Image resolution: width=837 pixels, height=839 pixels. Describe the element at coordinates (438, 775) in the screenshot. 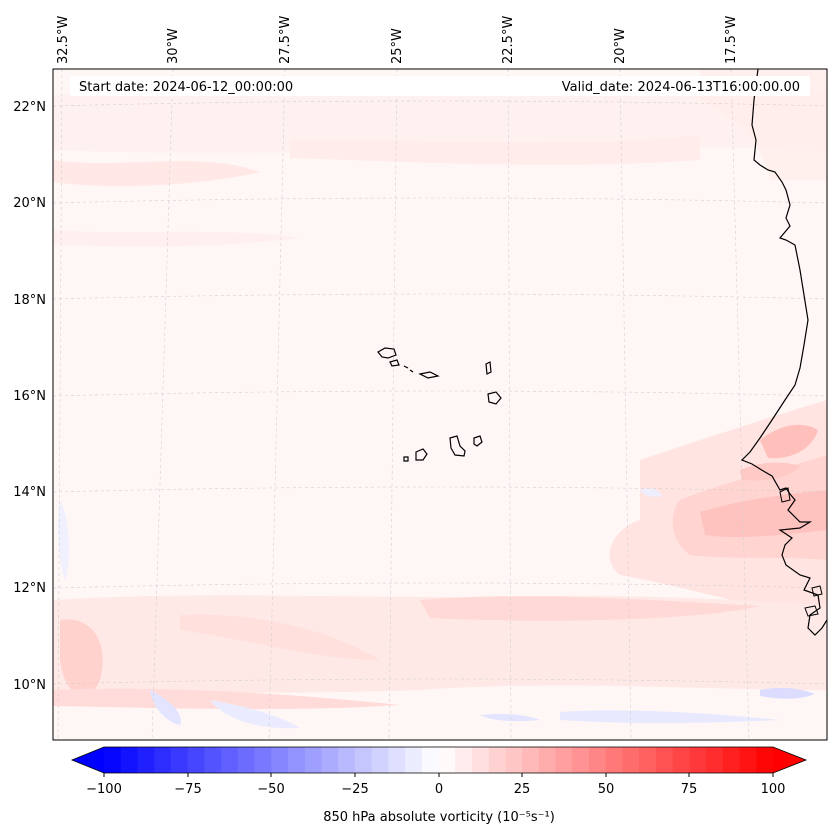

I see `colorbar-ticks` at that location.